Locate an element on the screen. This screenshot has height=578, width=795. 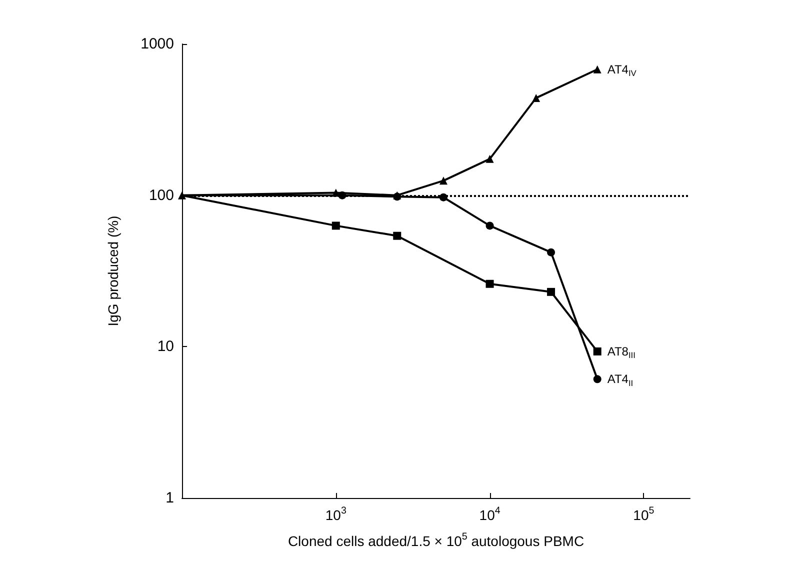
y-tick-label: 100 is located at coordinates (161, 195).